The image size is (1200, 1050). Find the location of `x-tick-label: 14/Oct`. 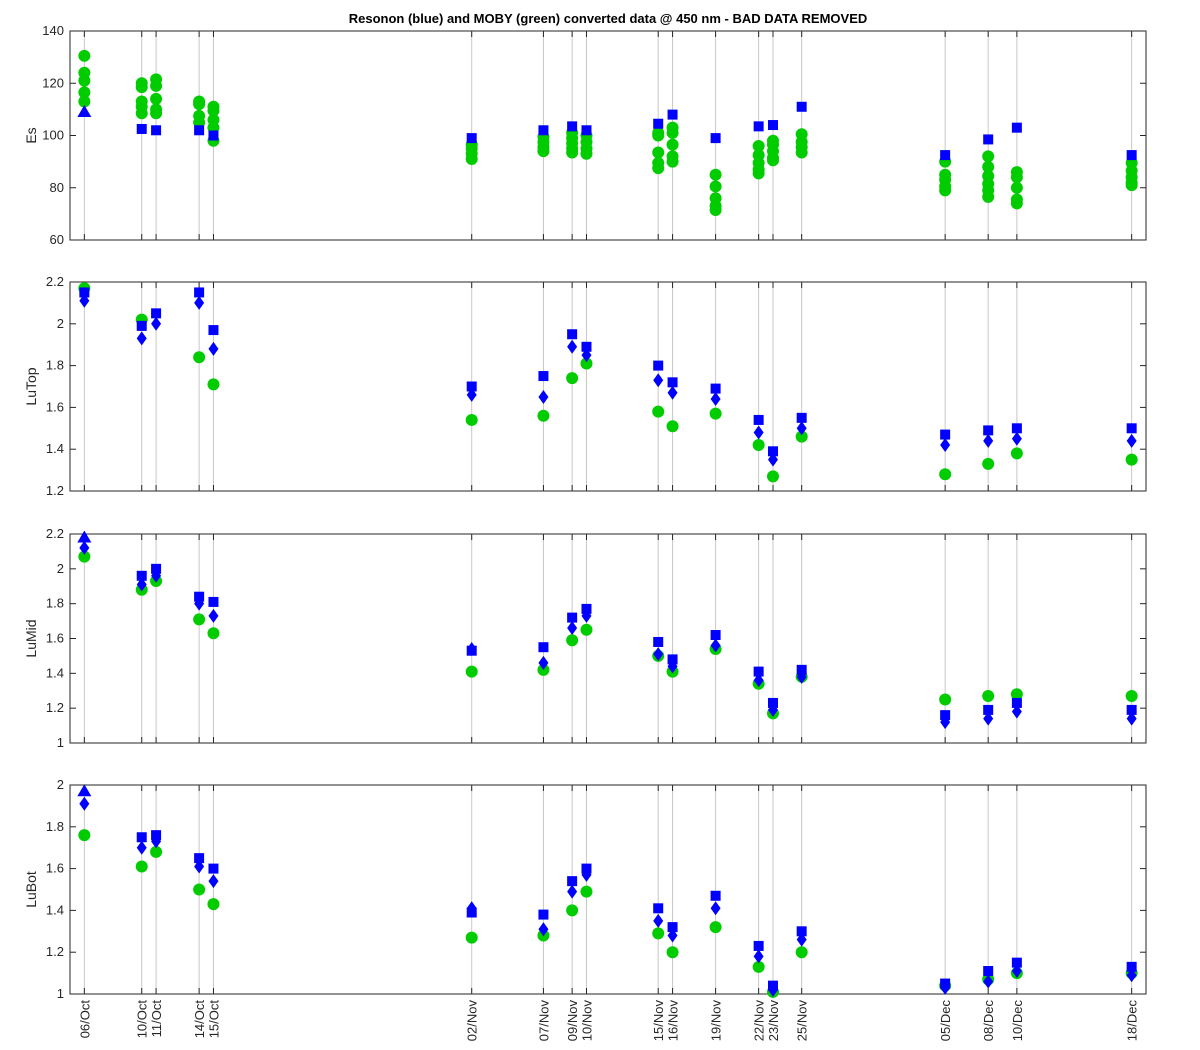

x-tick-label: 14/Oct is located at coordinates (199, 1019).